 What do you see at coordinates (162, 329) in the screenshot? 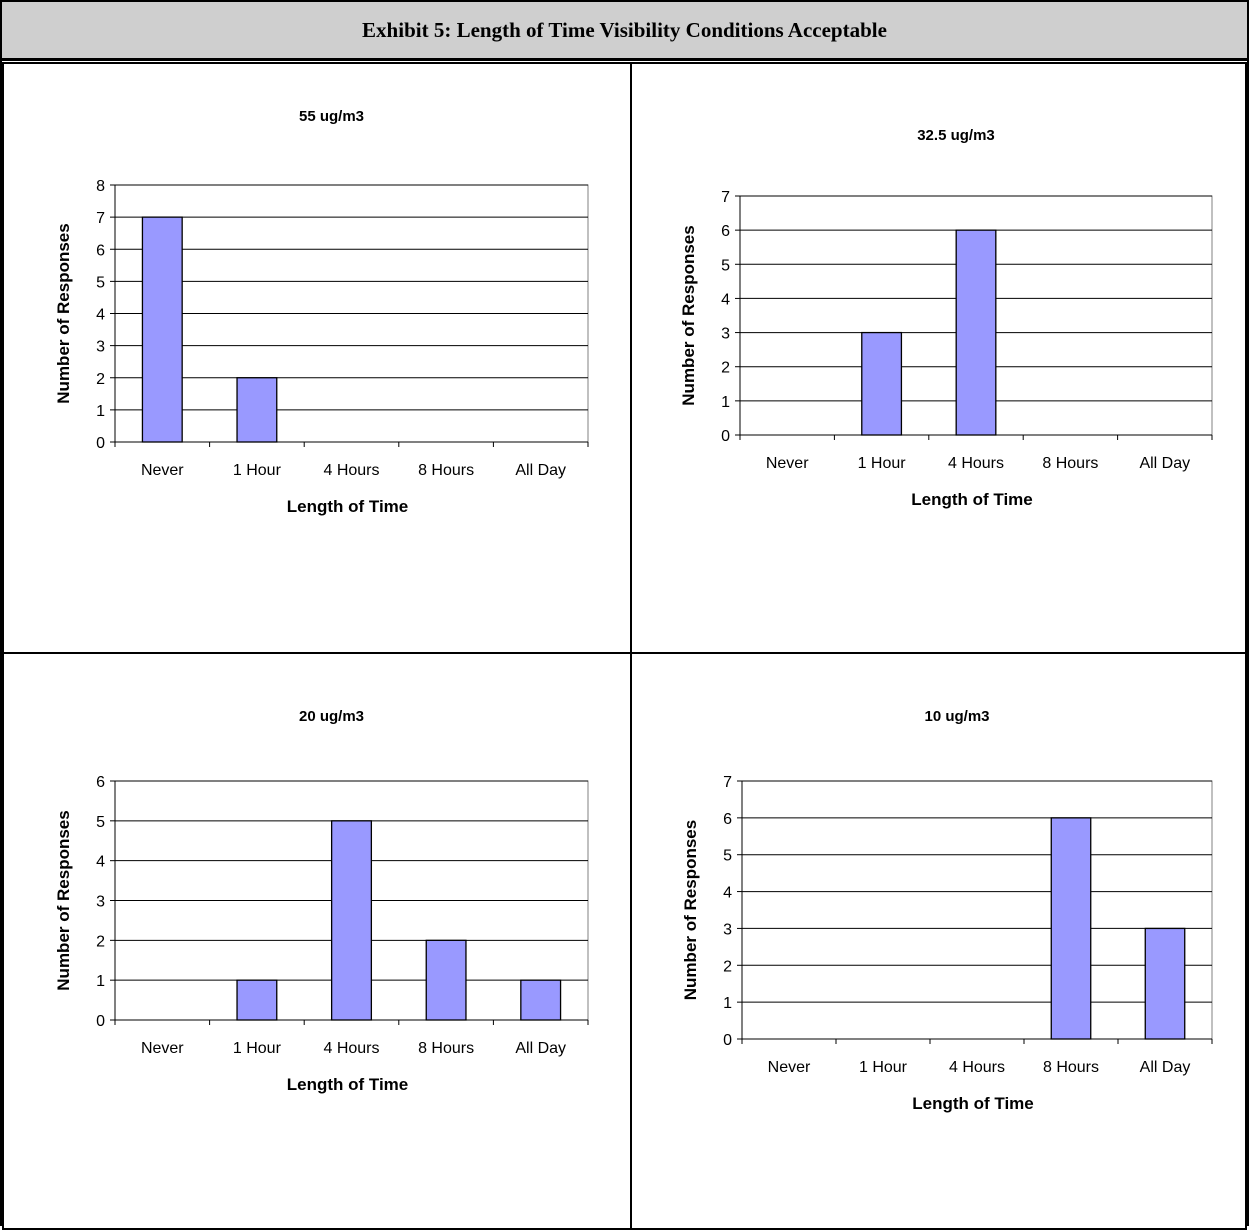
I see `bar-never` at bounding box center [162, 329].